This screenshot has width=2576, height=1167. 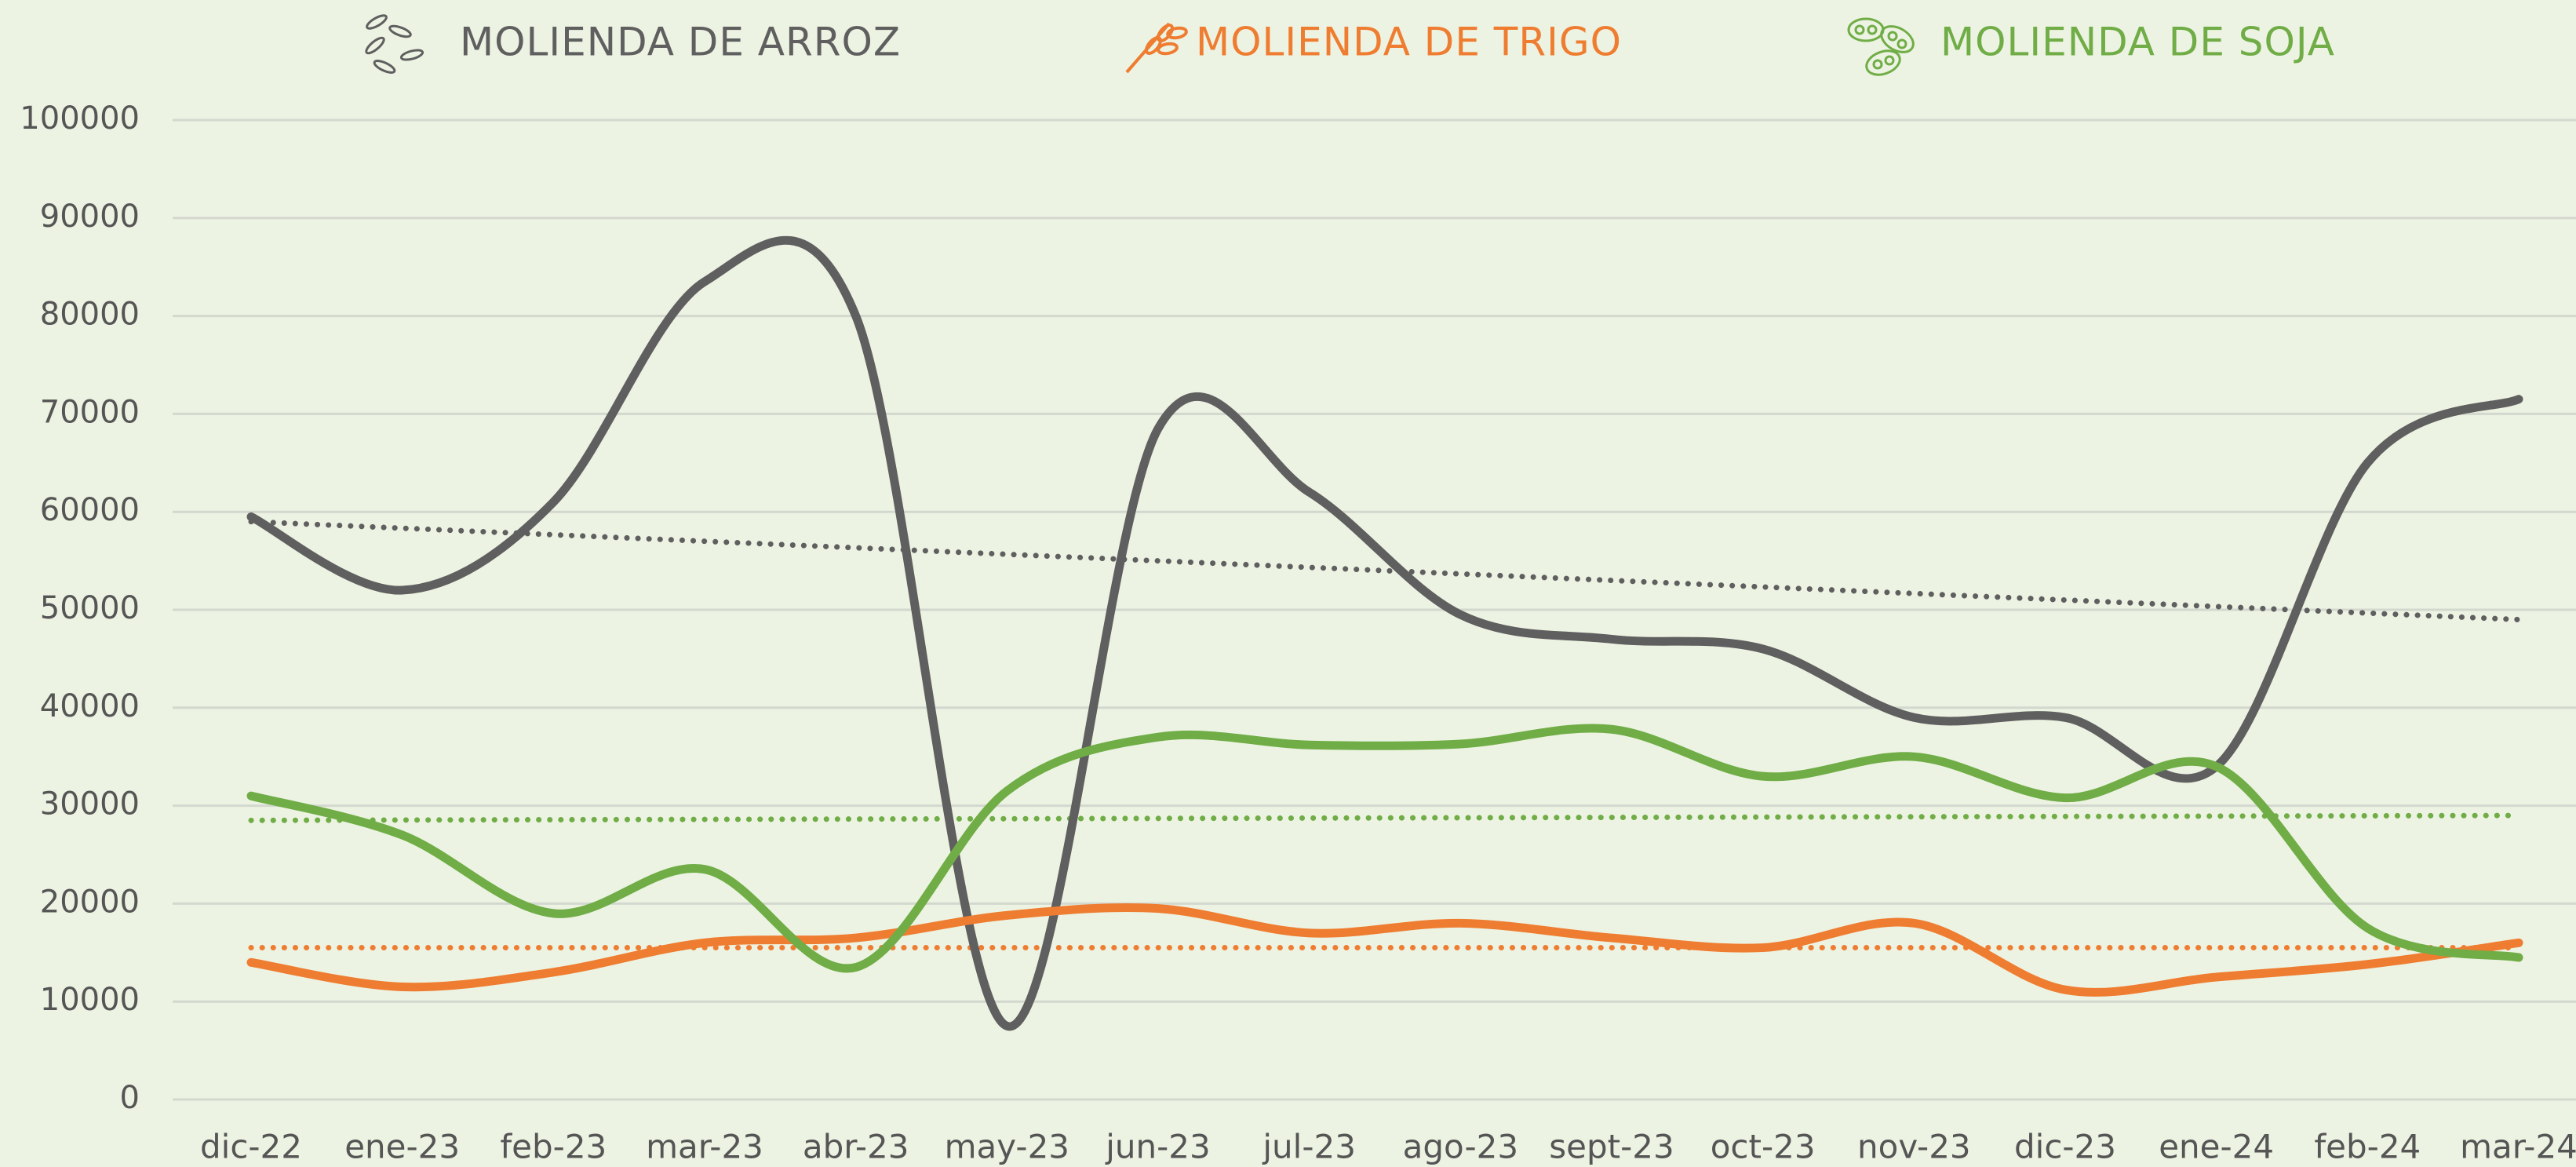 I want to click on y-tick-label: 90000, so click(x=90, y=217).